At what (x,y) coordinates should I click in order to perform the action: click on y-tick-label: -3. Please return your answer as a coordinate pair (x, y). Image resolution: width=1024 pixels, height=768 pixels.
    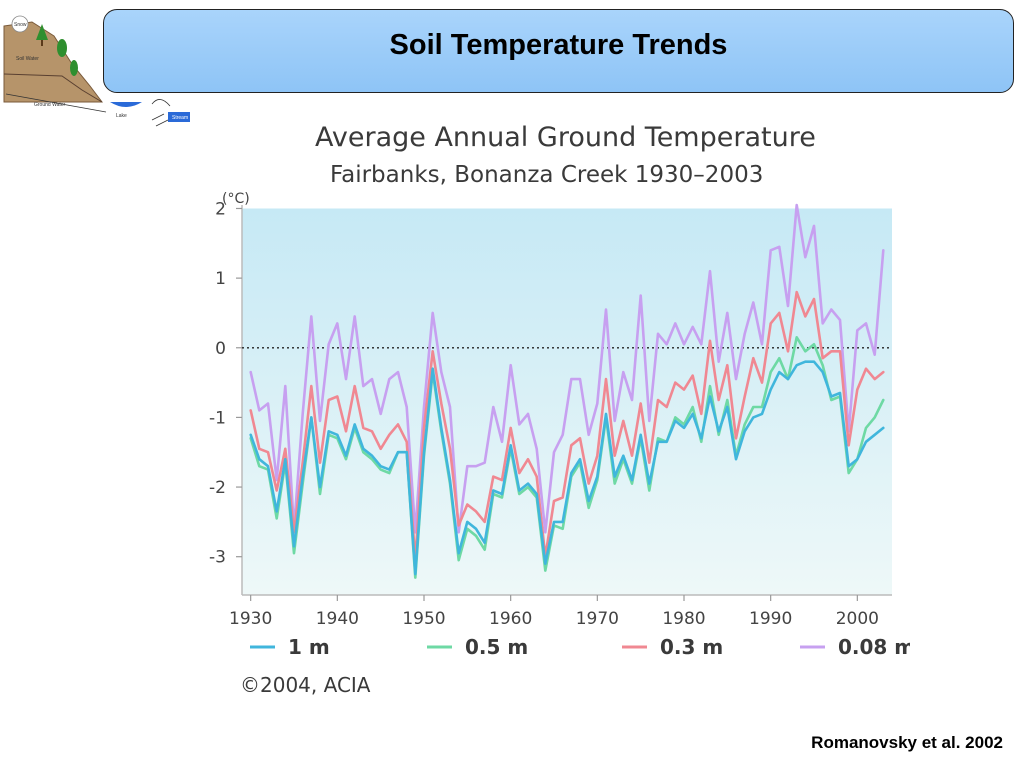
    Looking at the image, I should click on (217, 558).